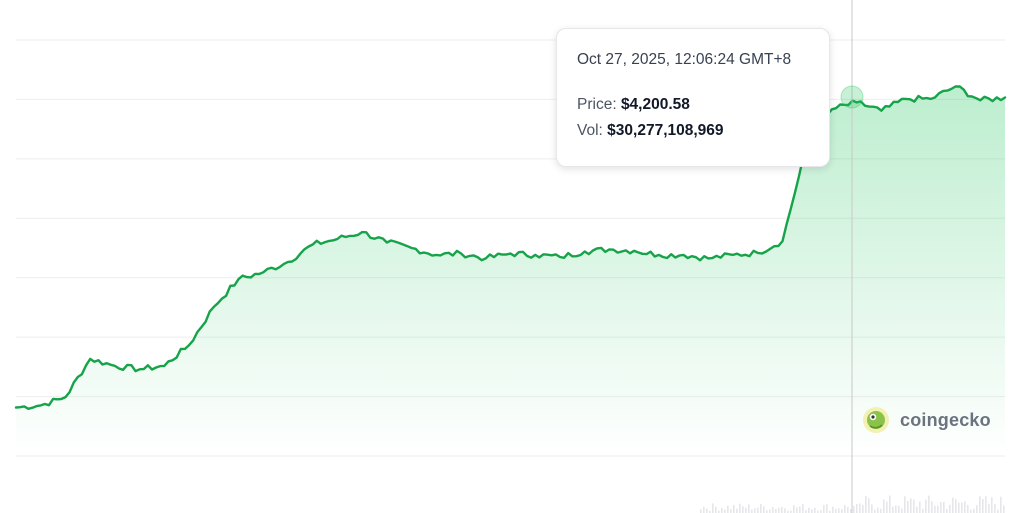  What do you see at coordinates (655, 104) in the screenshot?
I see `tooltip-price-value: $4,200.58` at bounding box center [655, 104].